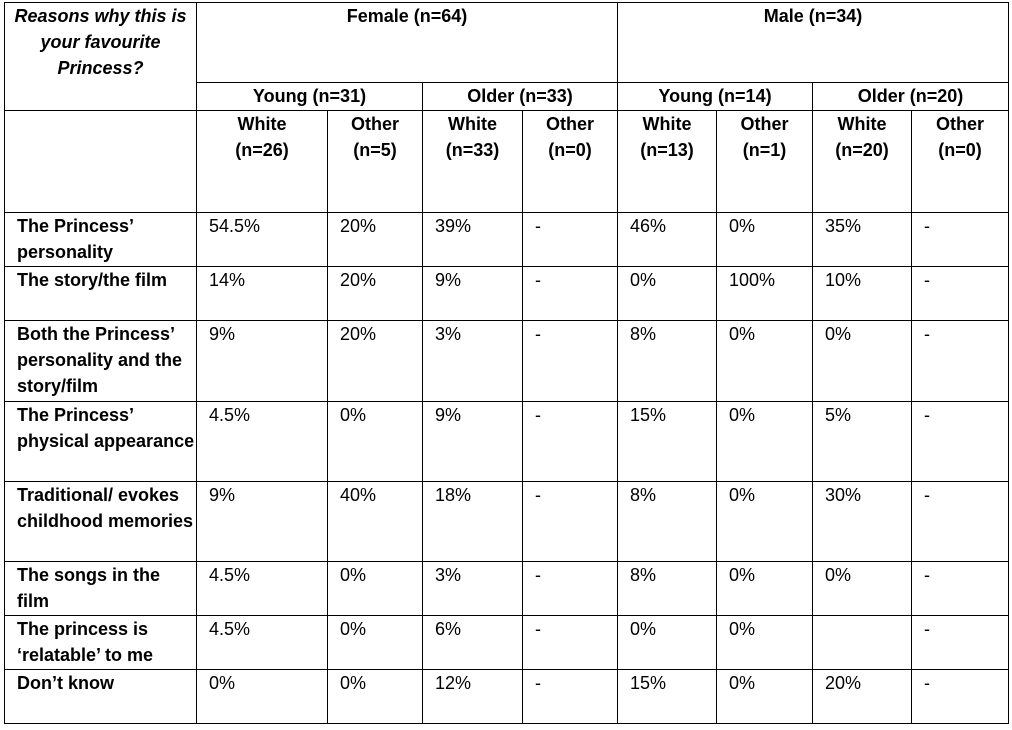  I want to click on sub-column-header: White (n=26), so click(262, 161).